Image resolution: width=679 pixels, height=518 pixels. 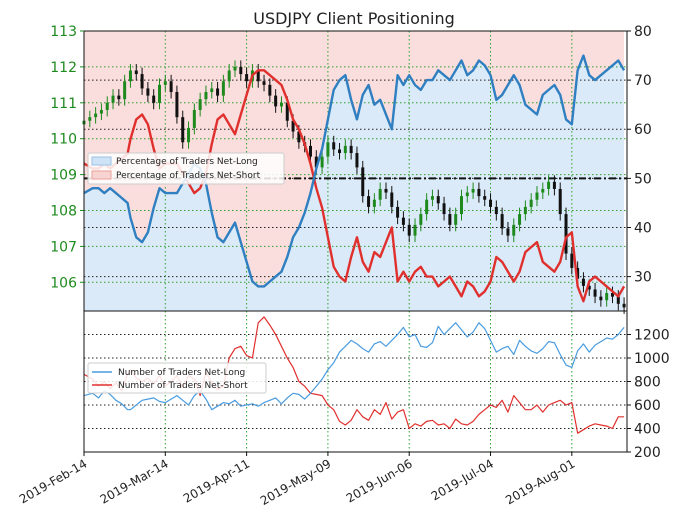 What do you see at coordinates (652, 359) in the screenshot?
I see `bottom-right-tick-label: 1000` at bounding box center [652, 359].